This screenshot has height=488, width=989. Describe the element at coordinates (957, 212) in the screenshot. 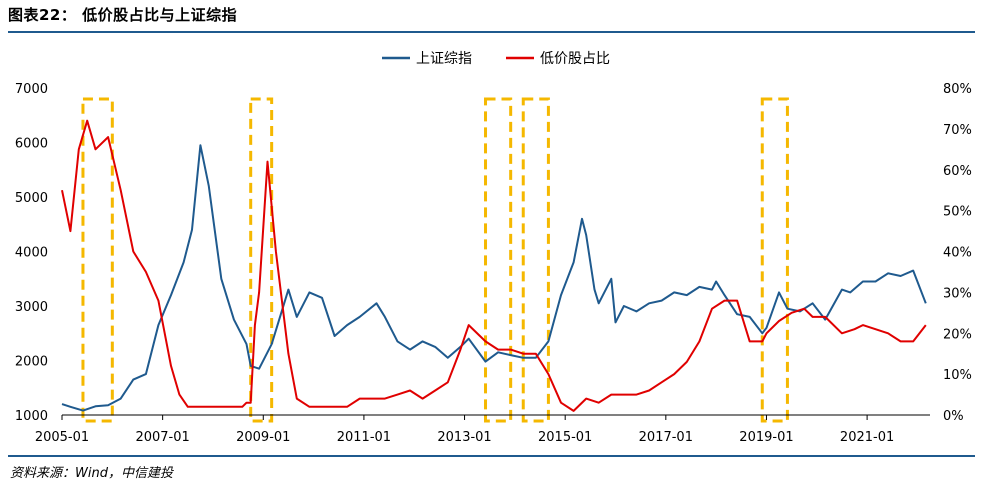

I see `y-right-tick-label: 50%` at that location.